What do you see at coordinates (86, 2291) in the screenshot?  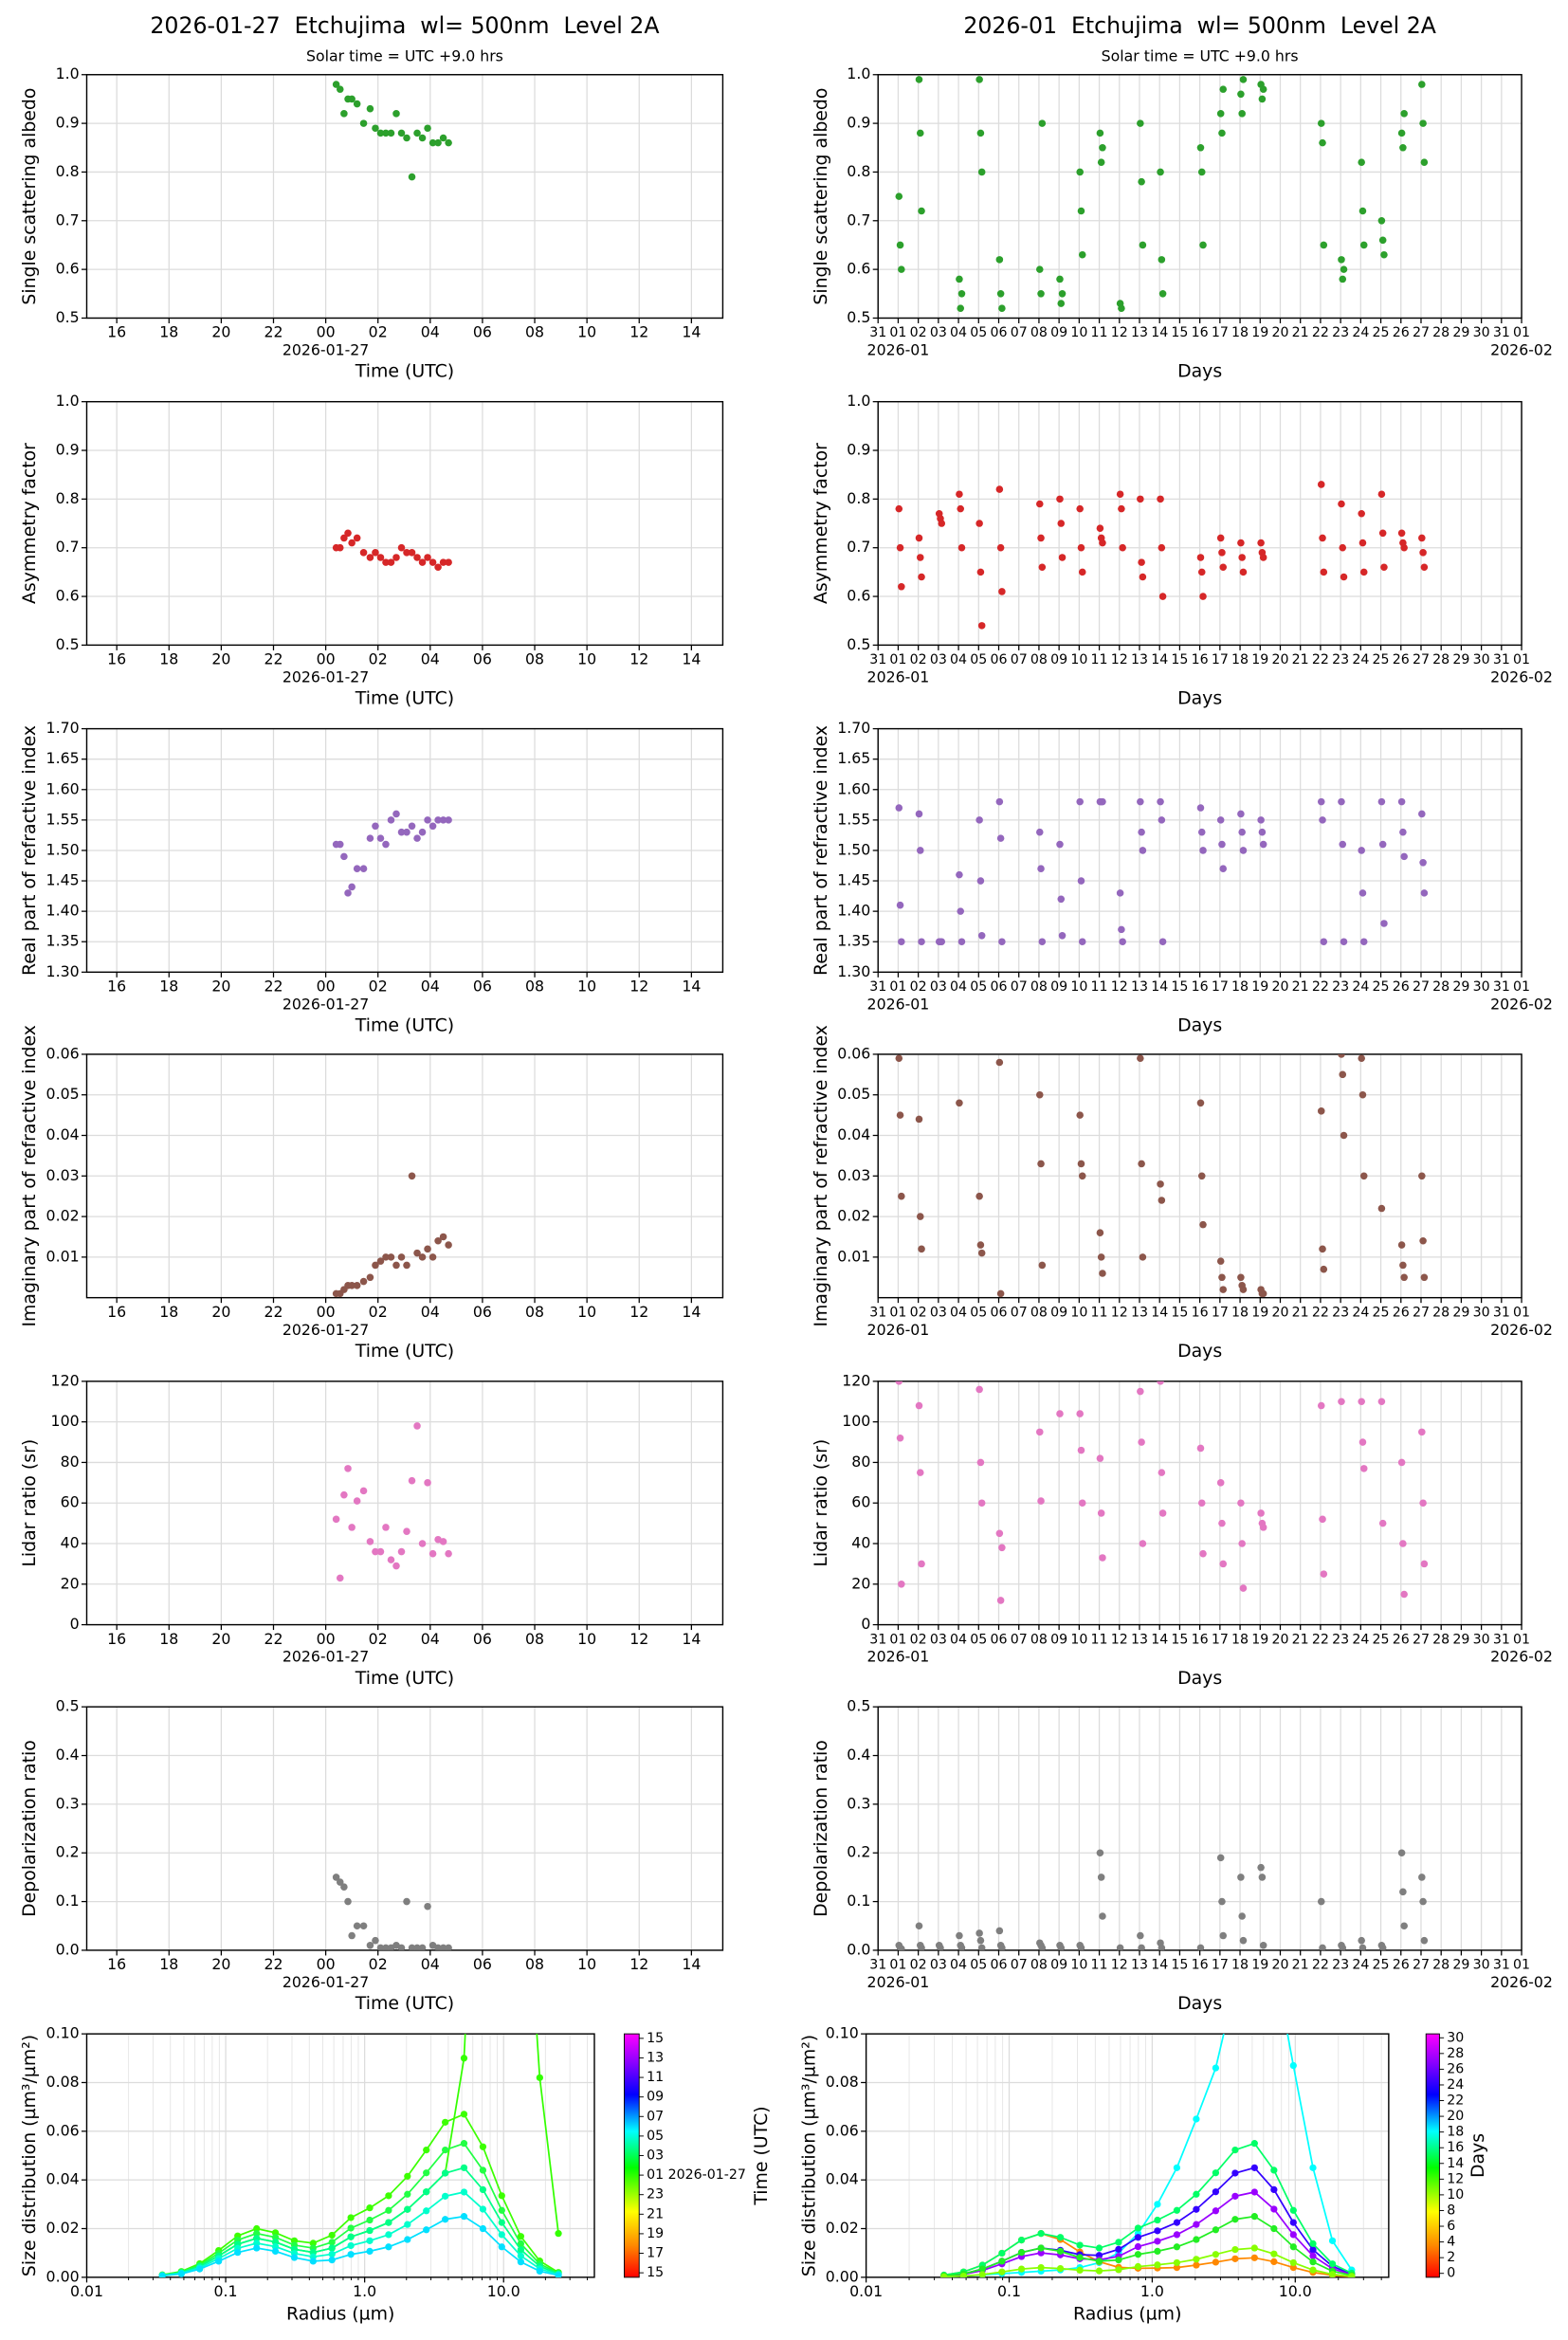 I see `x-tick-label: 0.01` at bounding box center [86, 2291].